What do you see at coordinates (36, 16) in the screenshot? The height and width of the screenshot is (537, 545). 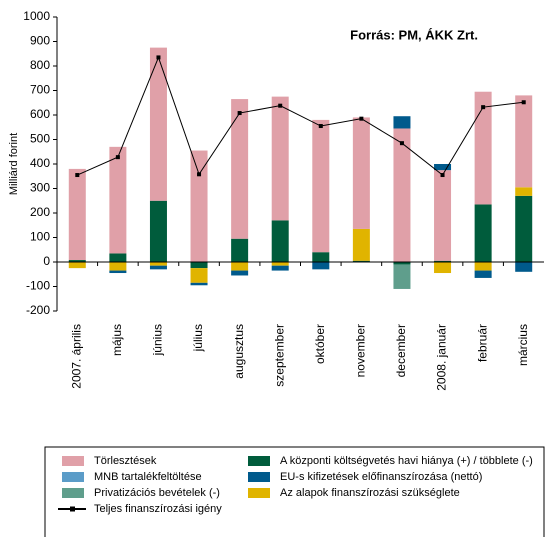 I see `y-tick-label: 1000` at bounding box center [36, 16].